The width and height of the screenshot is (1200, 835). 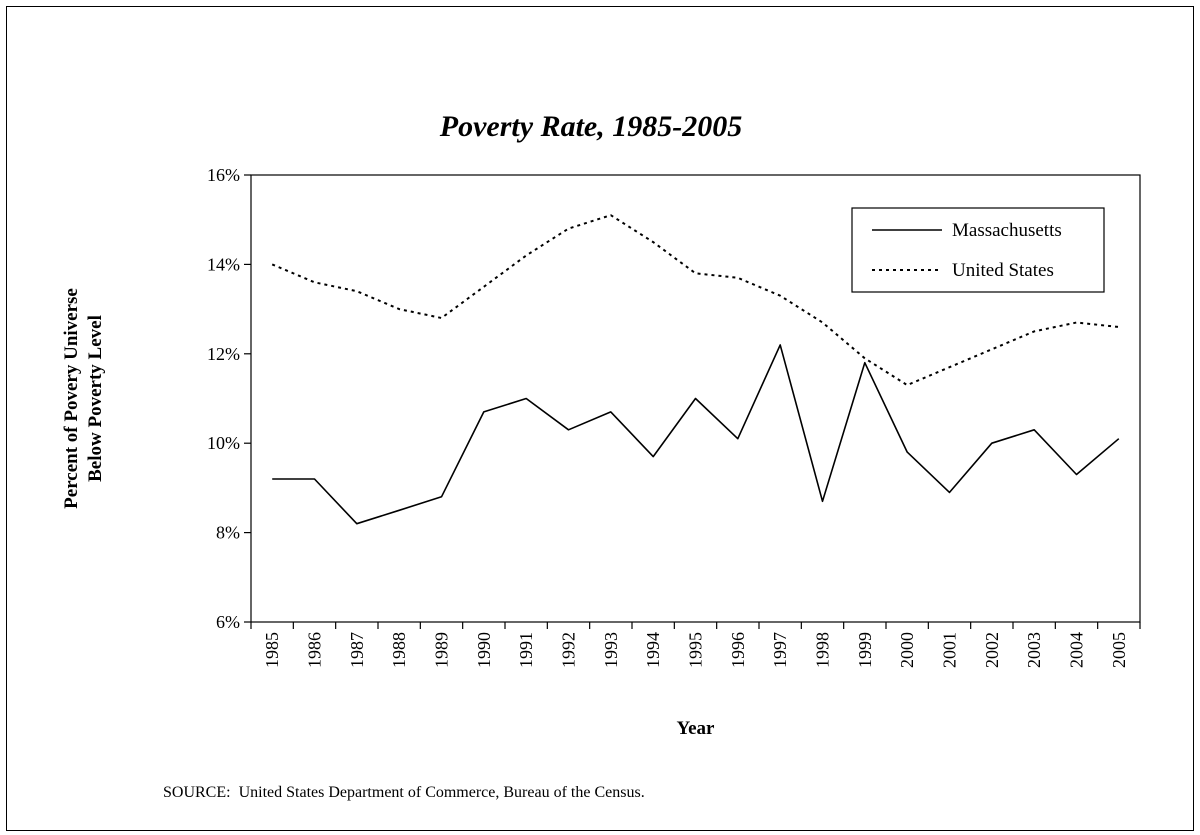 I want to click on x-axis-title: Year, so click(x=696, y=728).